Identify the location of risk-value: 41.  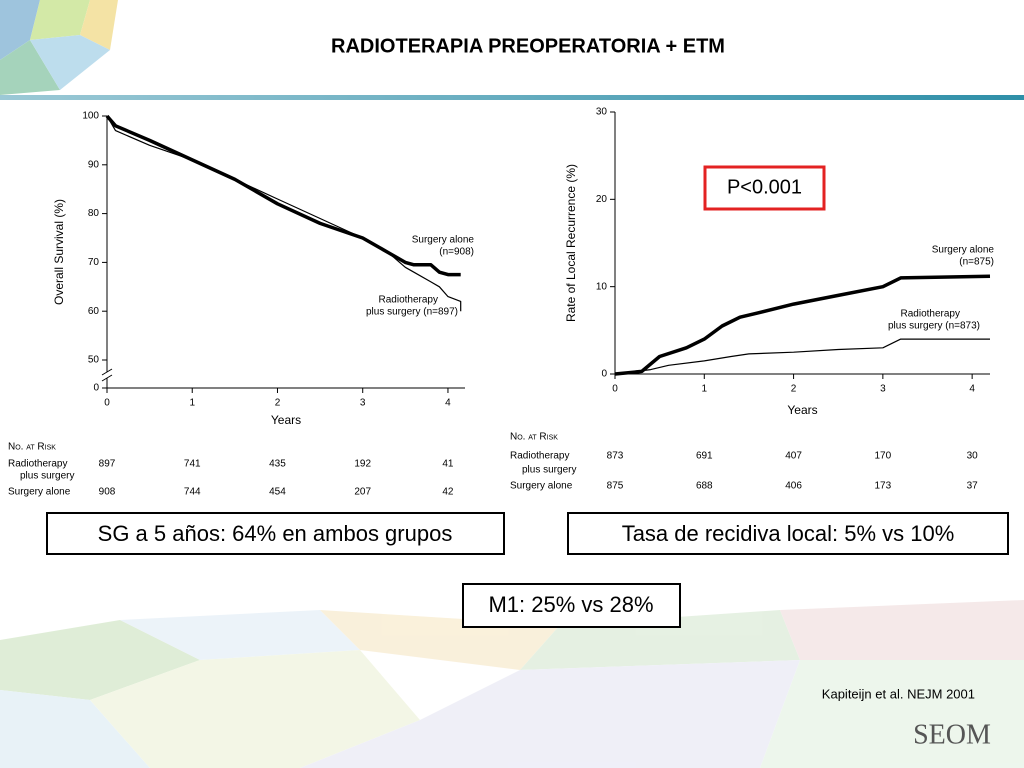
(448, 464).